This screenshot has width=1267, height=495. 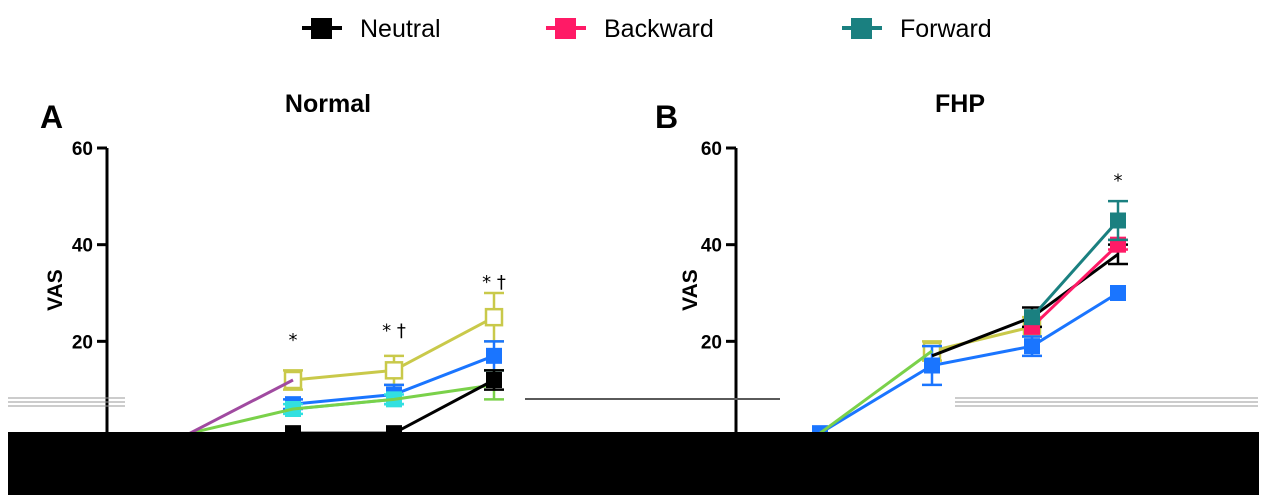 I want to click on panel-a-plot-area: * * † * †, so click(x=347, y=357).